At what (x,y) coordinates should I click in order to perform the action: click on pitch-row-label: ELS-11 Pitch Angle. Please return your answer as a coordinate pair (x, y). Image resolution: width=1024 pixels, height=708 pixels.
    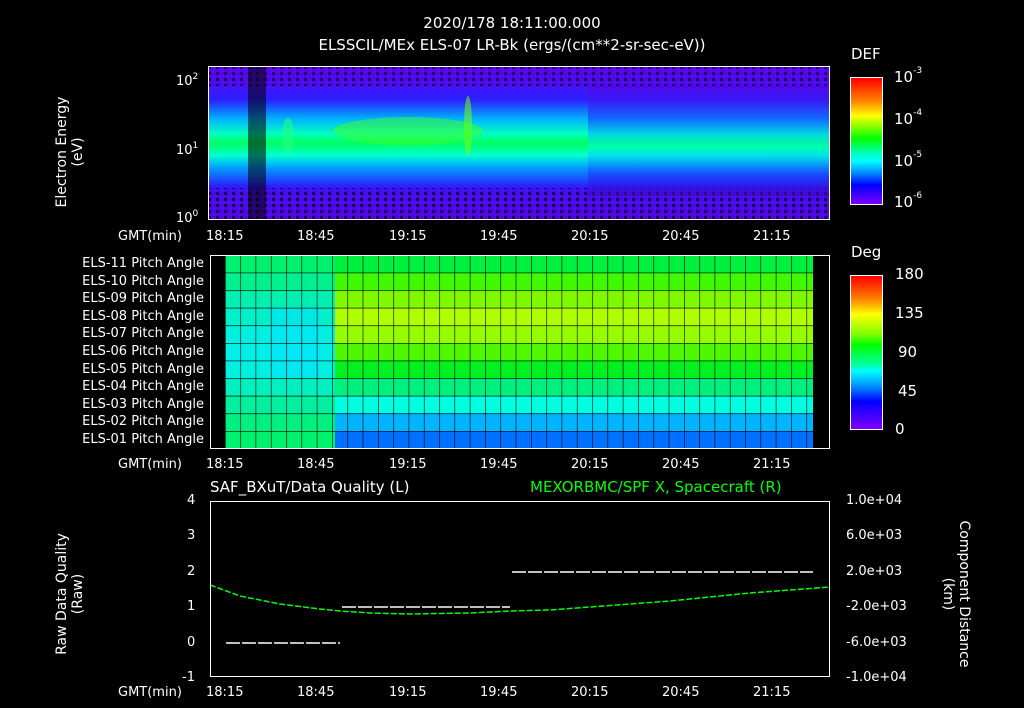
    Looking at the image, I should click on (143, 263).